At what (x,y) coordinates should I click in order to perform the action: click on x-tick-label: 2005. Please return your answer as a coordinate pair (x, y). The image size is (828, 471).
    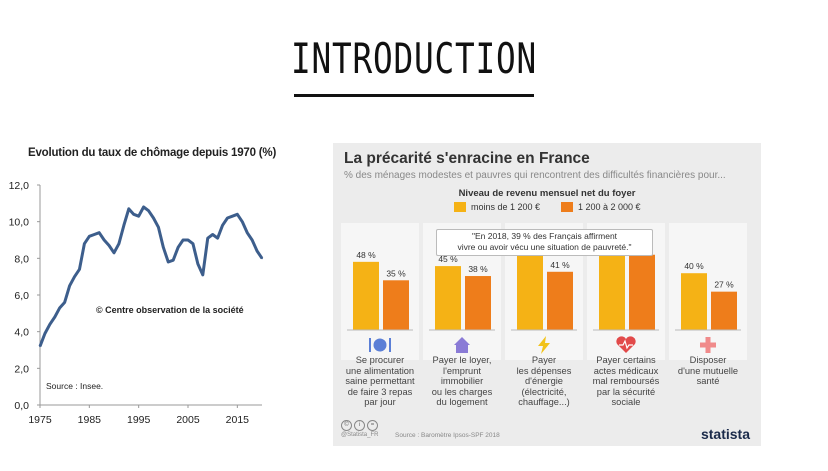
    Looking at the image, I should click on (188, 420).